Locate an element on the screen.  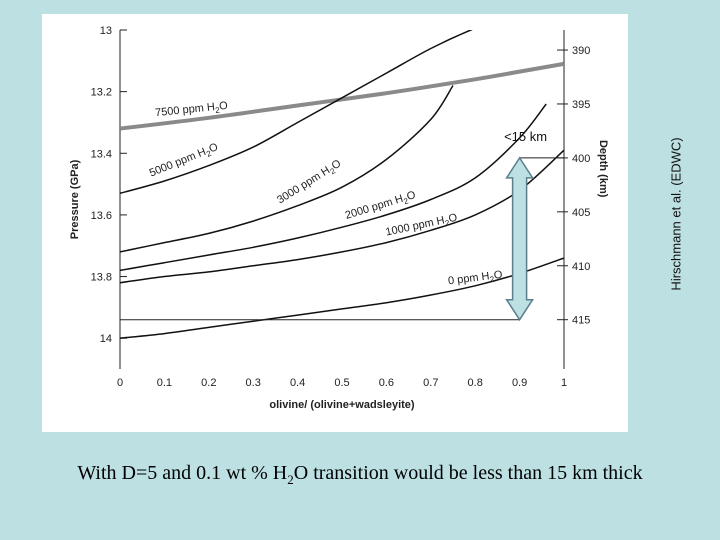
annotation-label: <15 km is located at coordinates (525, 136).